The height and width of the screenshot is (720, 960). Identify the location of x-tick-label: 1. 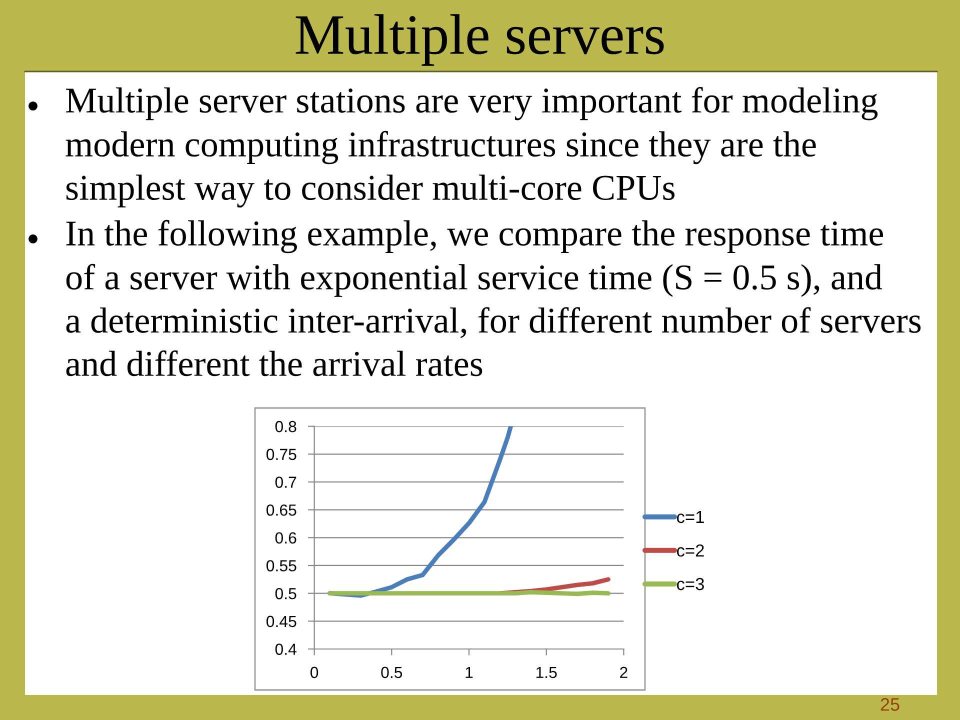
(469, 672).